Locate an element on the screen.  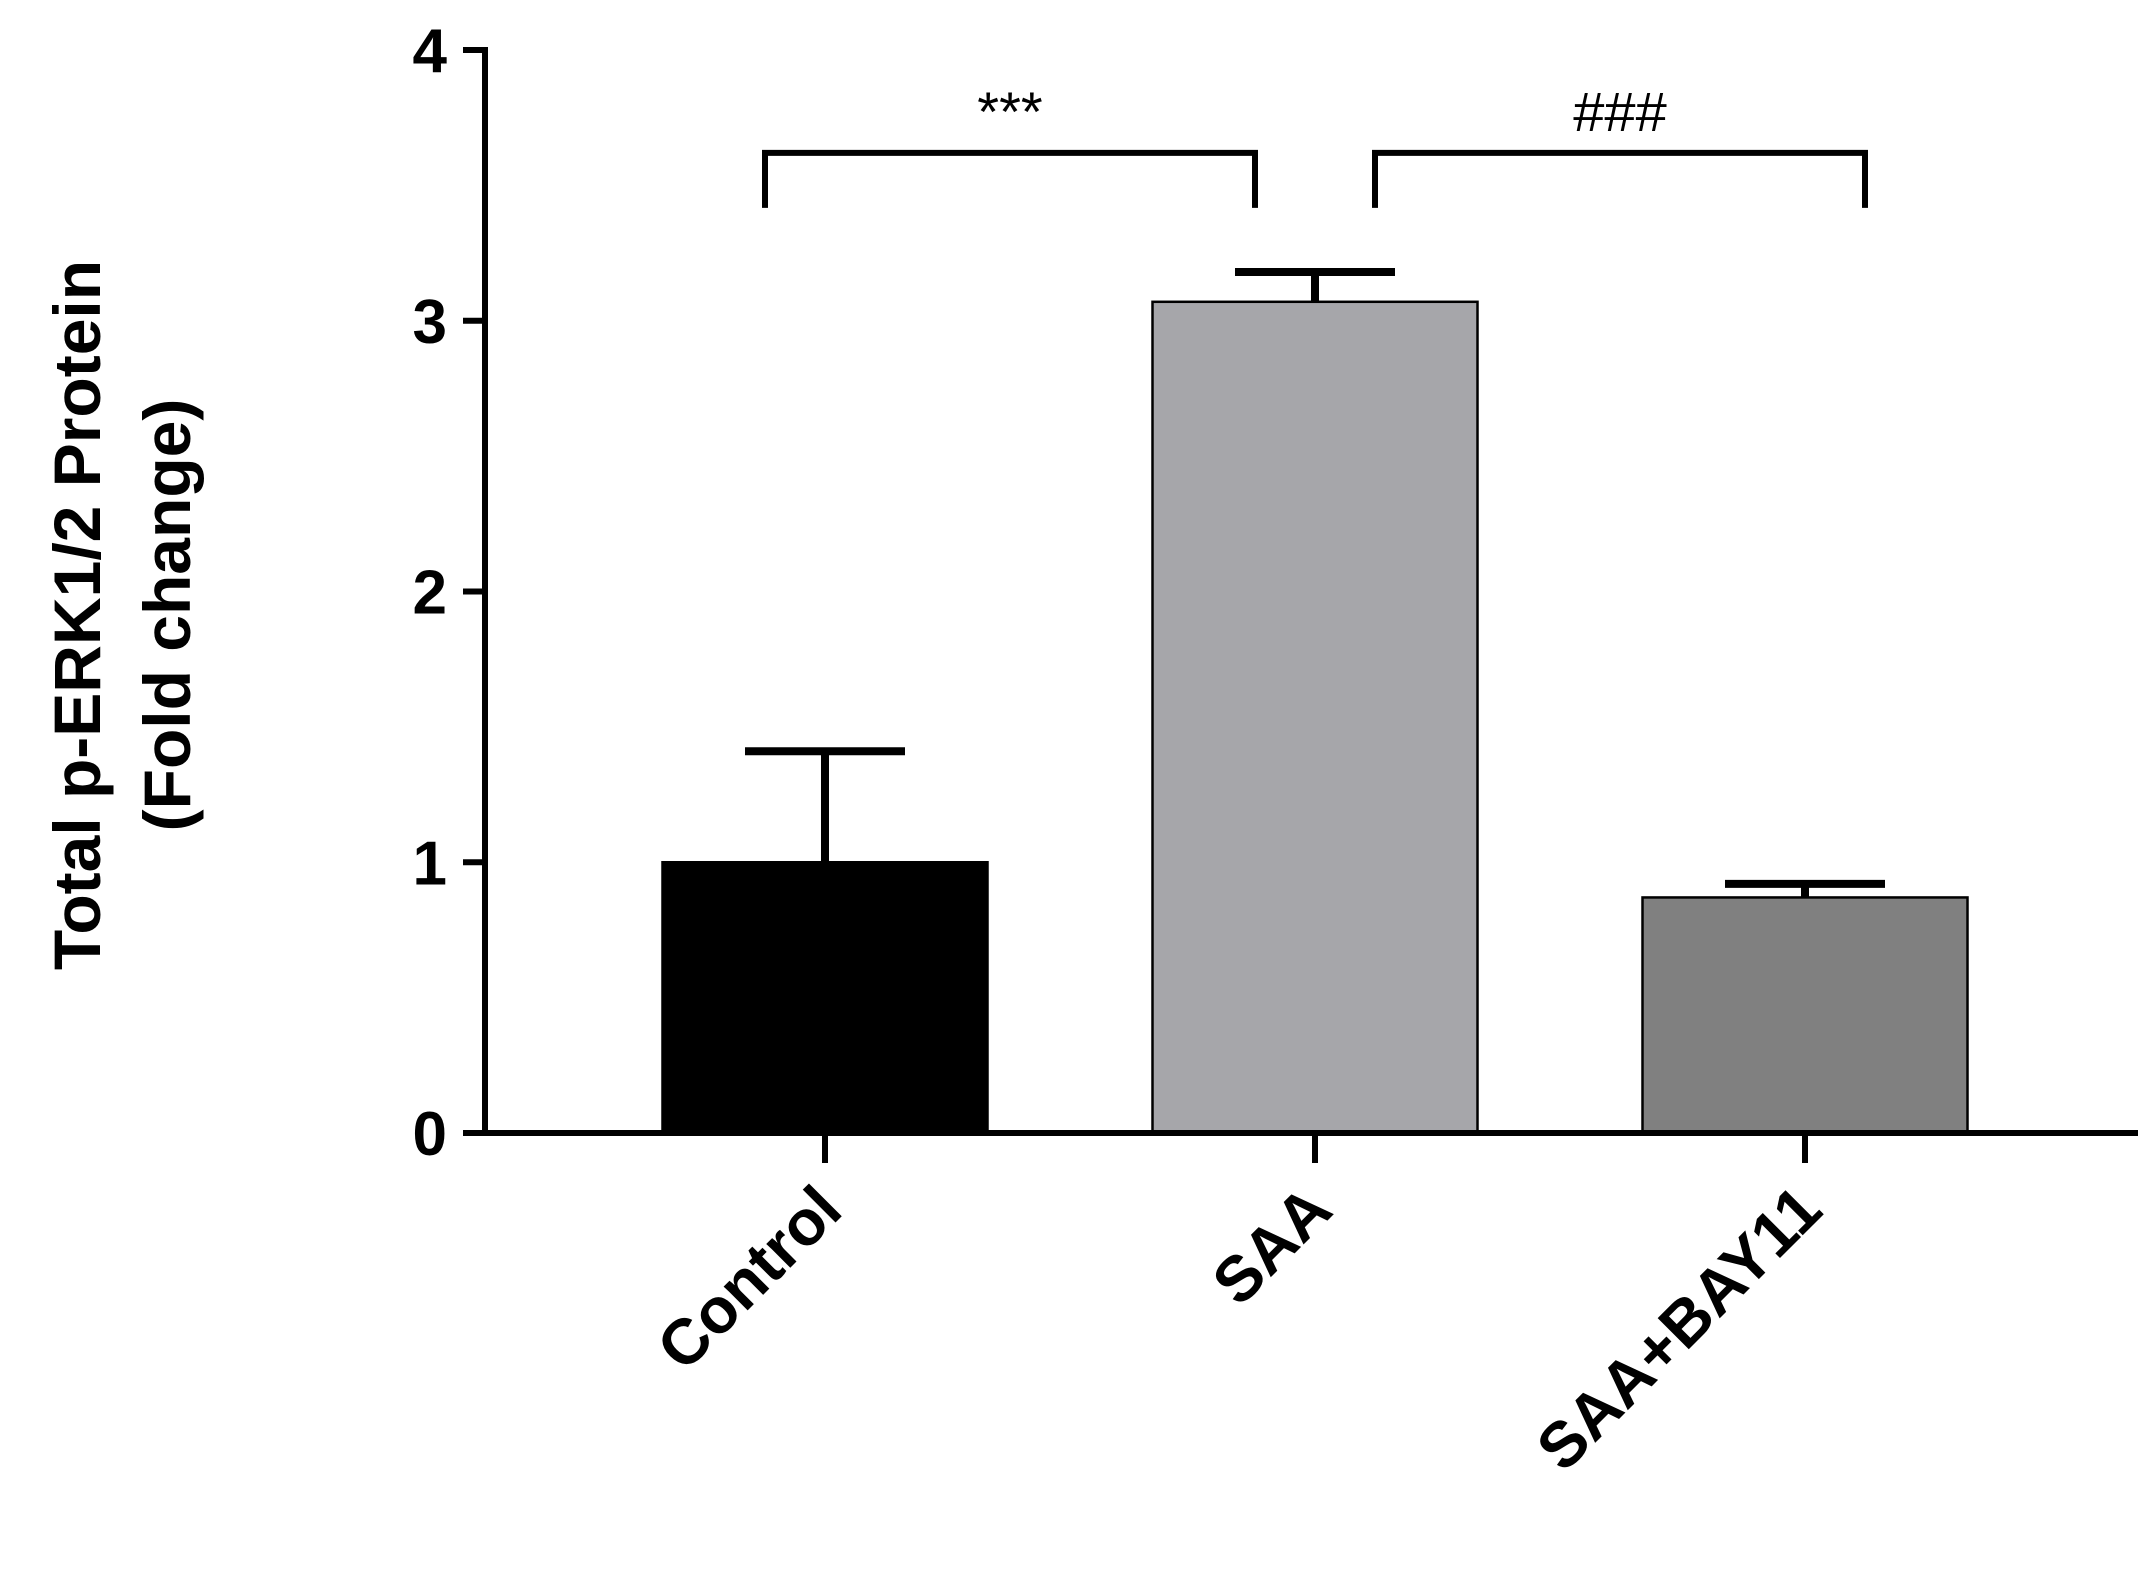
x-tick-label-saa-bay11: SAA+BAY11 is located at coordinates (1679, 1328).